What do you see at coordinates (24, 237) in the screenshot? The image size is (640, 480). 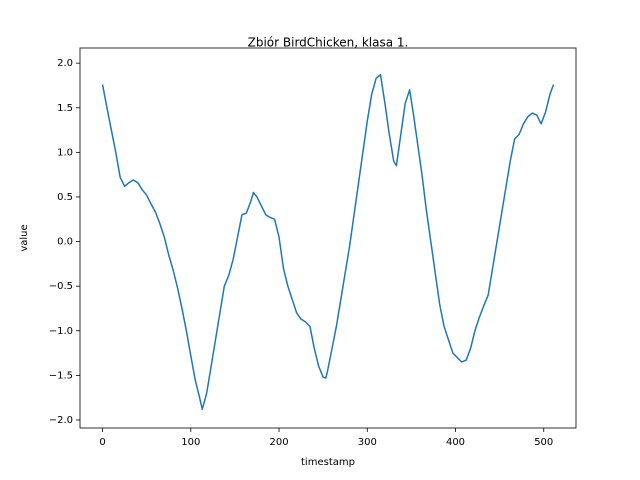 I see `y-axis-label: value` at bounding box center [24, 237].